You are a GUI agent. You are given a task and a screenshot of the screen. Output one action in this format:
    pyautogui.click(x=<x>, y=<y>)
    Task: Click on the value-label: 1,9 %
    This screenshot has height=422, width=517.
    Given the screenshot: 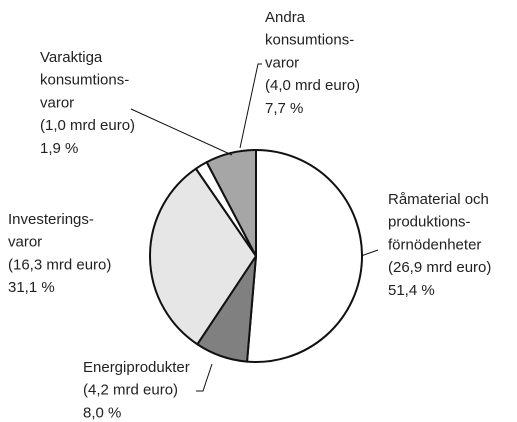 What is the action you would take?
    pyautogui.click(x=59, y=148)
    